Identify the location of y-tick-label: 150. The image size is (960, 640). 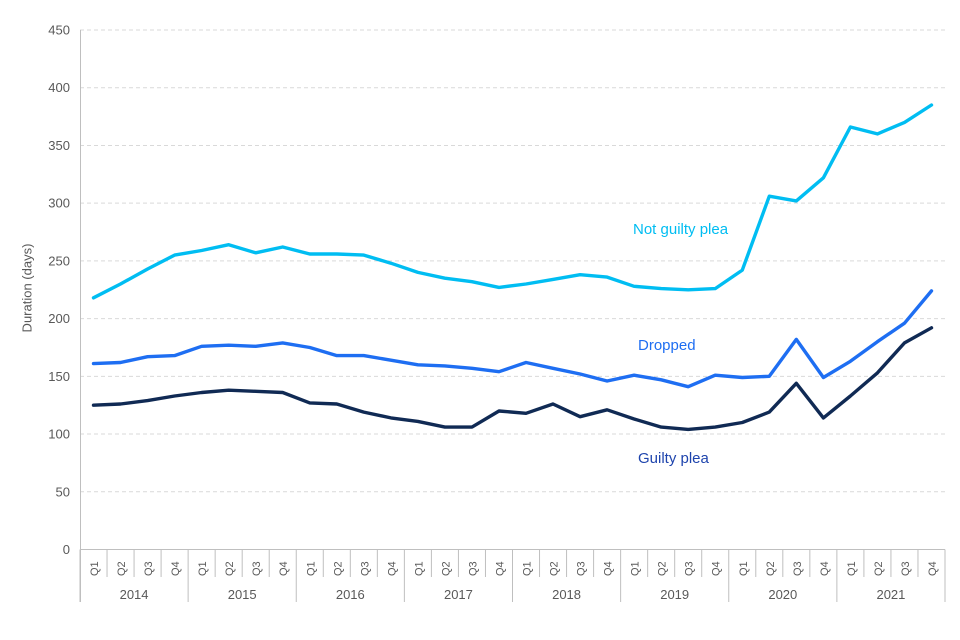
(59, 376).